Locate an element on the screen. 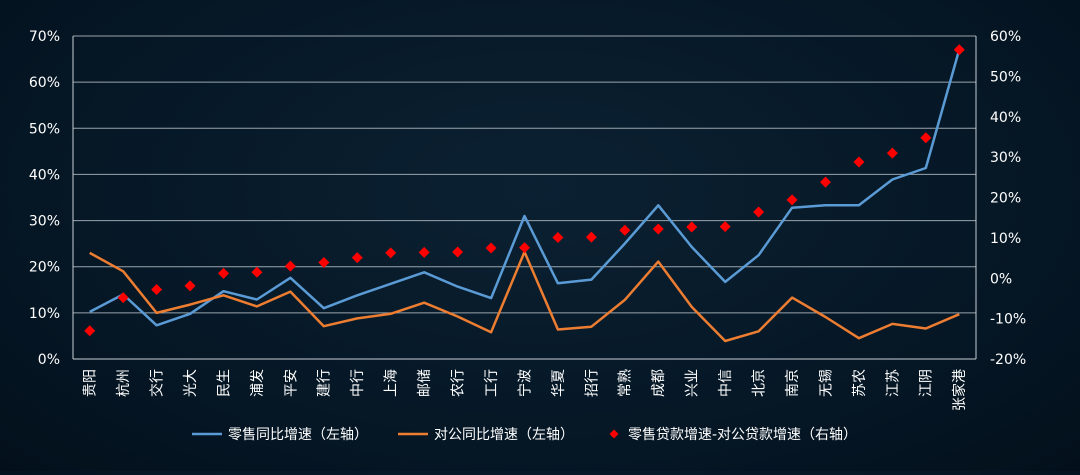  x-axis-category-label: 光大 is located at coordinates (191, 383).